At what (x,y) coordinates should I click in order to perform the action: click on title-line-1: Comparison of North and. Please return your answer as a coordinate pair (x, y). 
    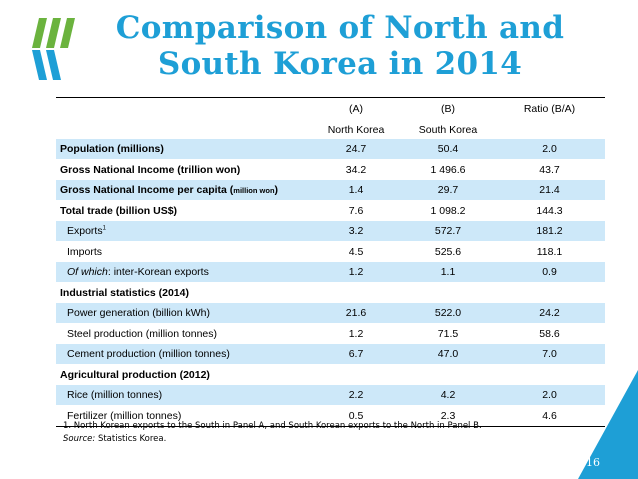
    Looking at the image, I should click on (340, 28).